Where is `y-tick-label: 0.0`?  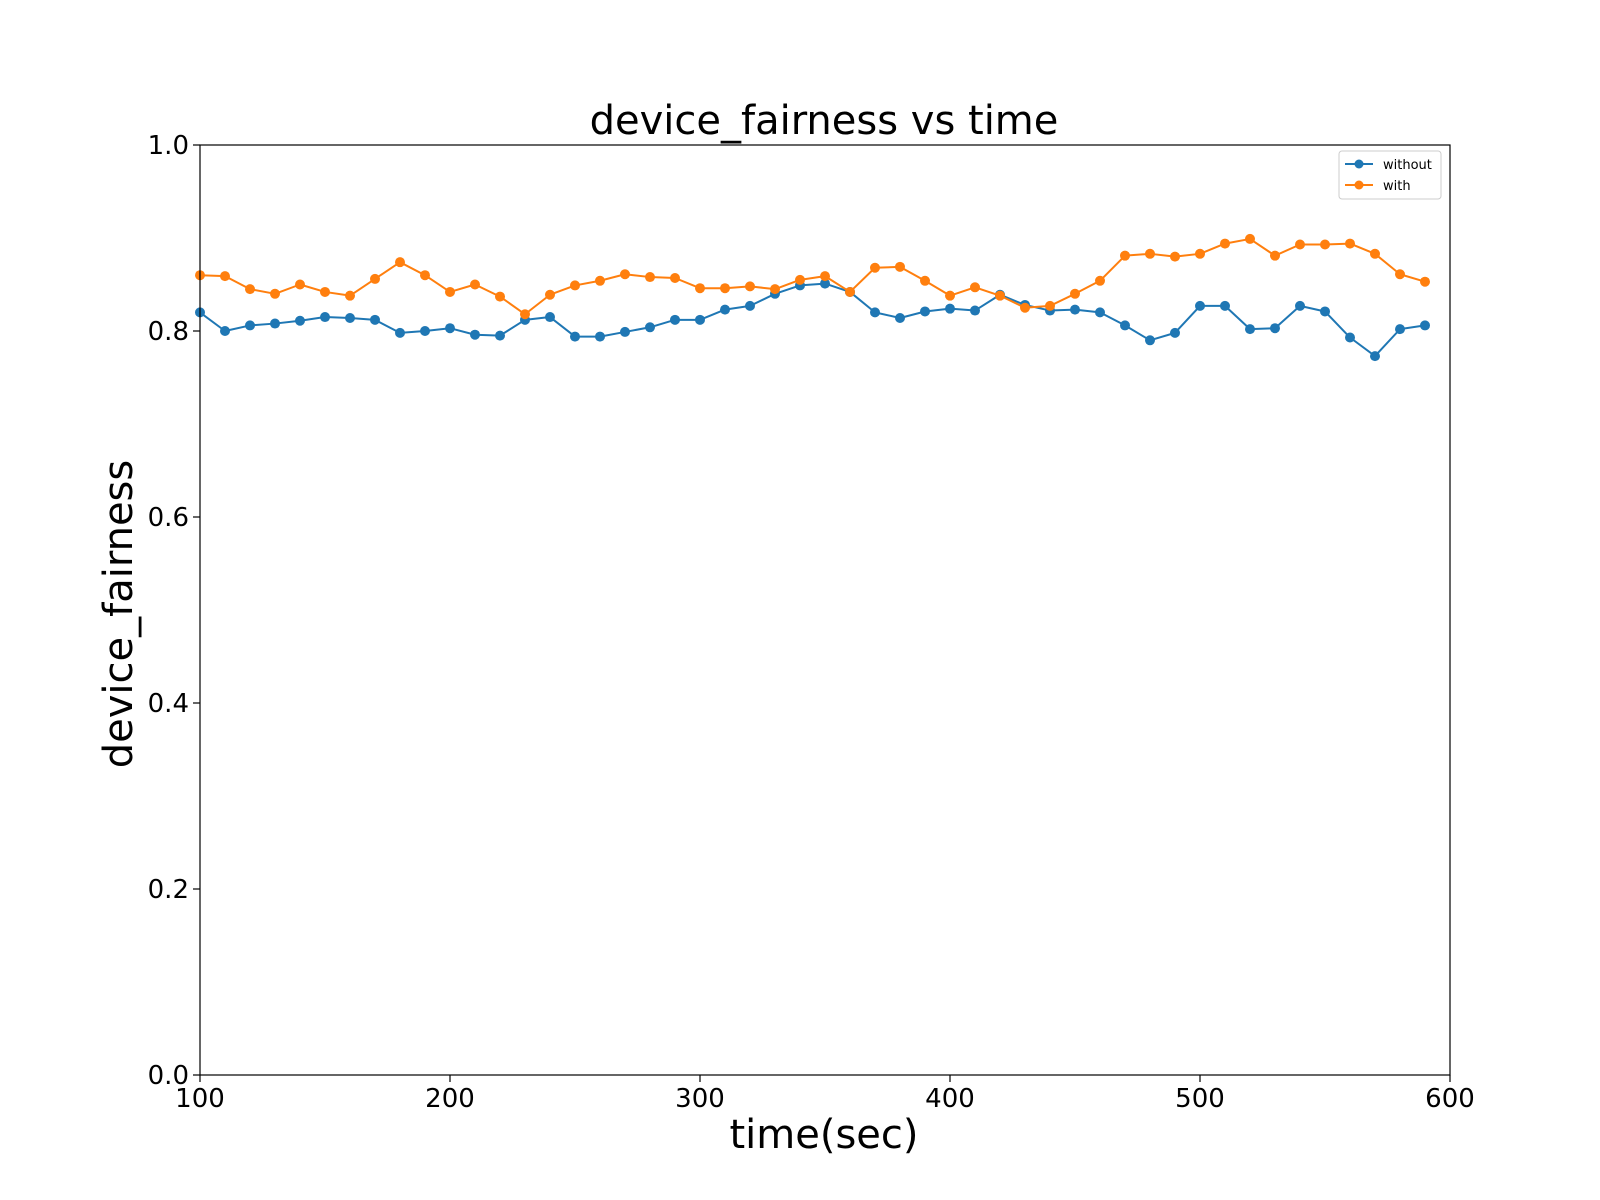 y-tick-label: 0.0 is located at coordinates (168, 1076).